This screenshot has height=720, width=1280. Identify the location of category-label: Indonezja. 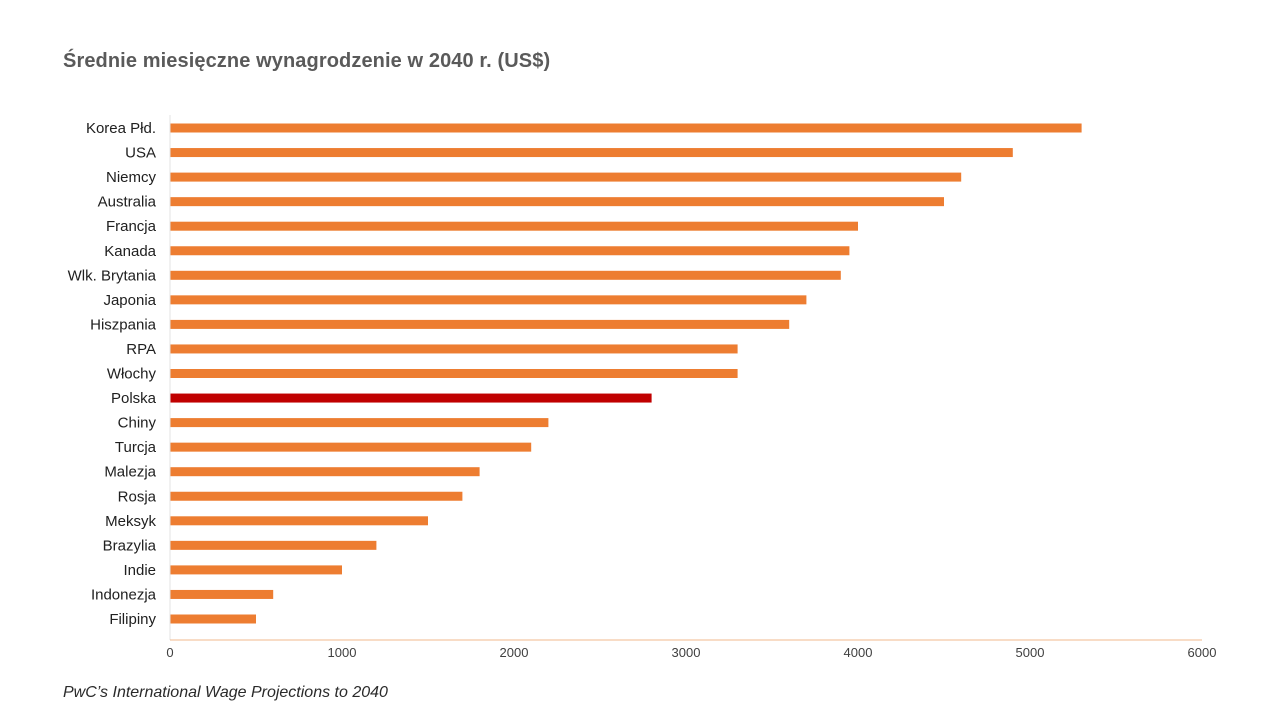
(124, 594).